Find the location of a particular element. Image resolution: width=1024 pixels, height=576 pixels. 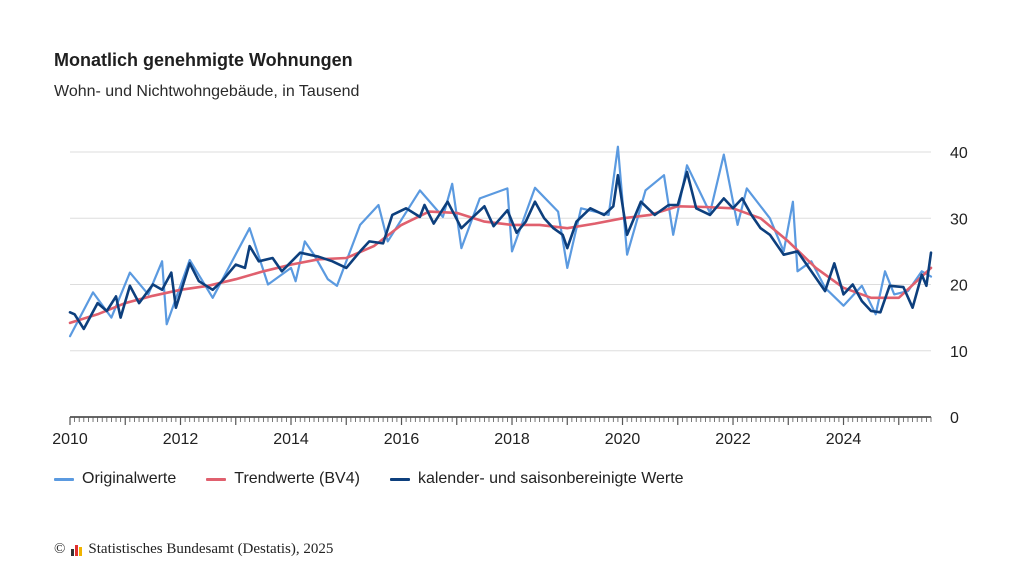

destatis-logo-icon is located at coordinates (77, 550).